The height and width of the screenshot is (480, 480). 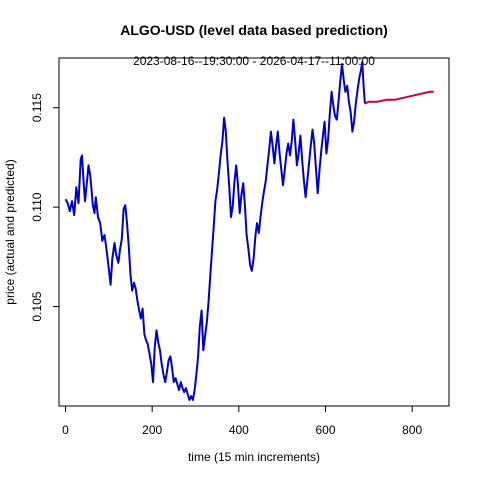 I want to click on y-tick-label: 0.110, so click(x=37, y=206).